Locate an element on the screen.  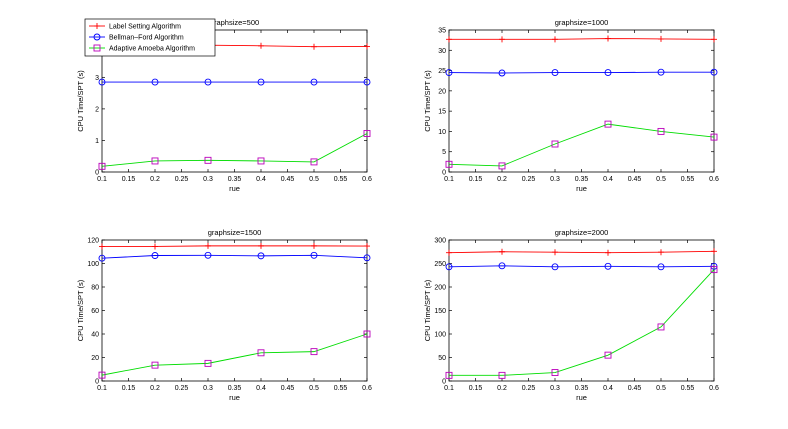
y-axis-label: CPU Time/SPT (s) is located at coordinates (80, 101).